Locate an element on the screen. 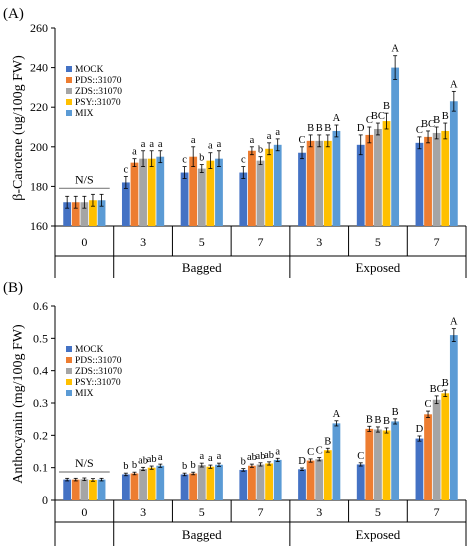 The image size is (474, 550). group-label: Exposed is located at coordinates (378, 534).